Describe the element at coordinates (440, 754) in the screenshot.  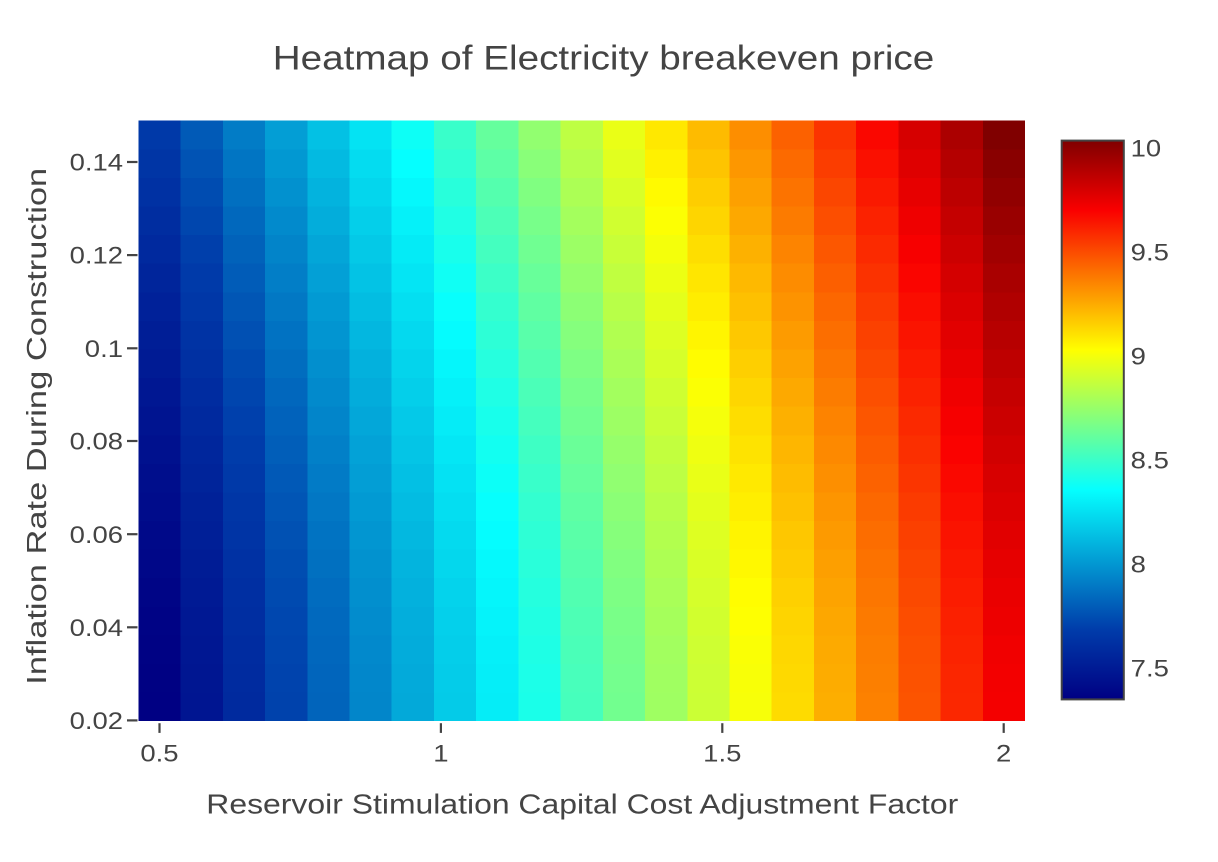
I see `svg-text: 1` at that location.